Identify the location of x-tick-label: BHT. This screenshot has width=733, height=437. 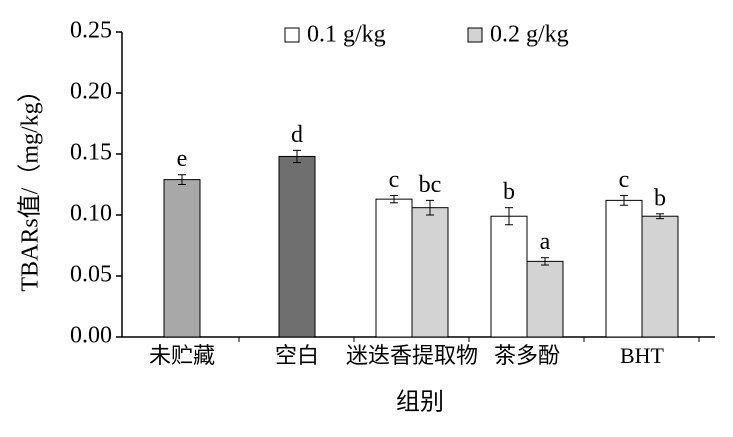
(642, 355).